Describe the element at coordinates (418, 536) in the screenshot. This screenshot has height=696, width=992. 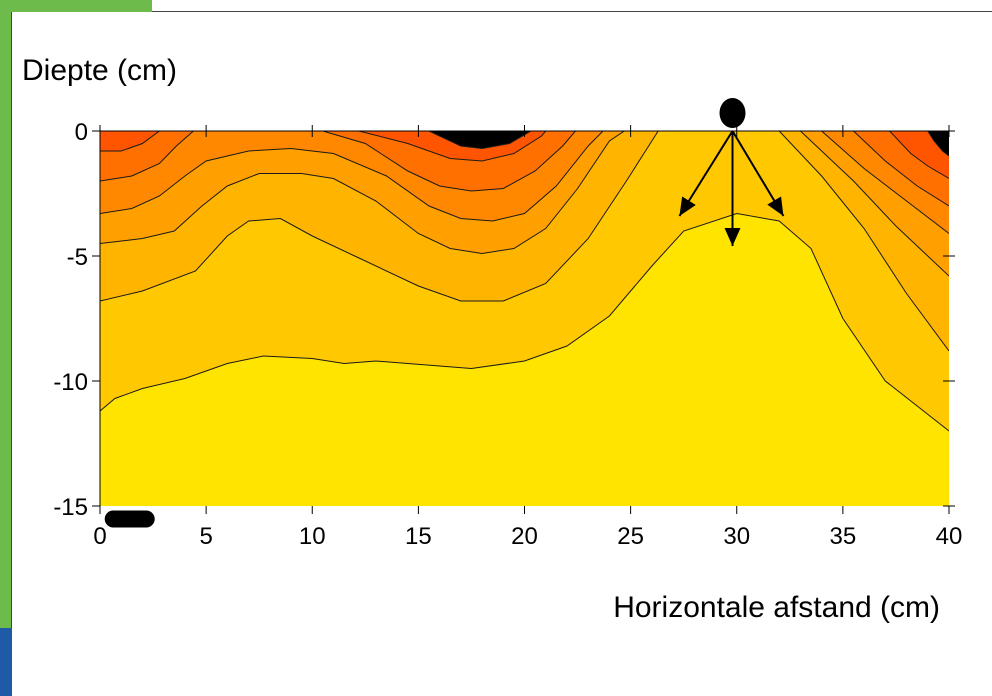
I see `x-tick-label-3: 15` at that location.